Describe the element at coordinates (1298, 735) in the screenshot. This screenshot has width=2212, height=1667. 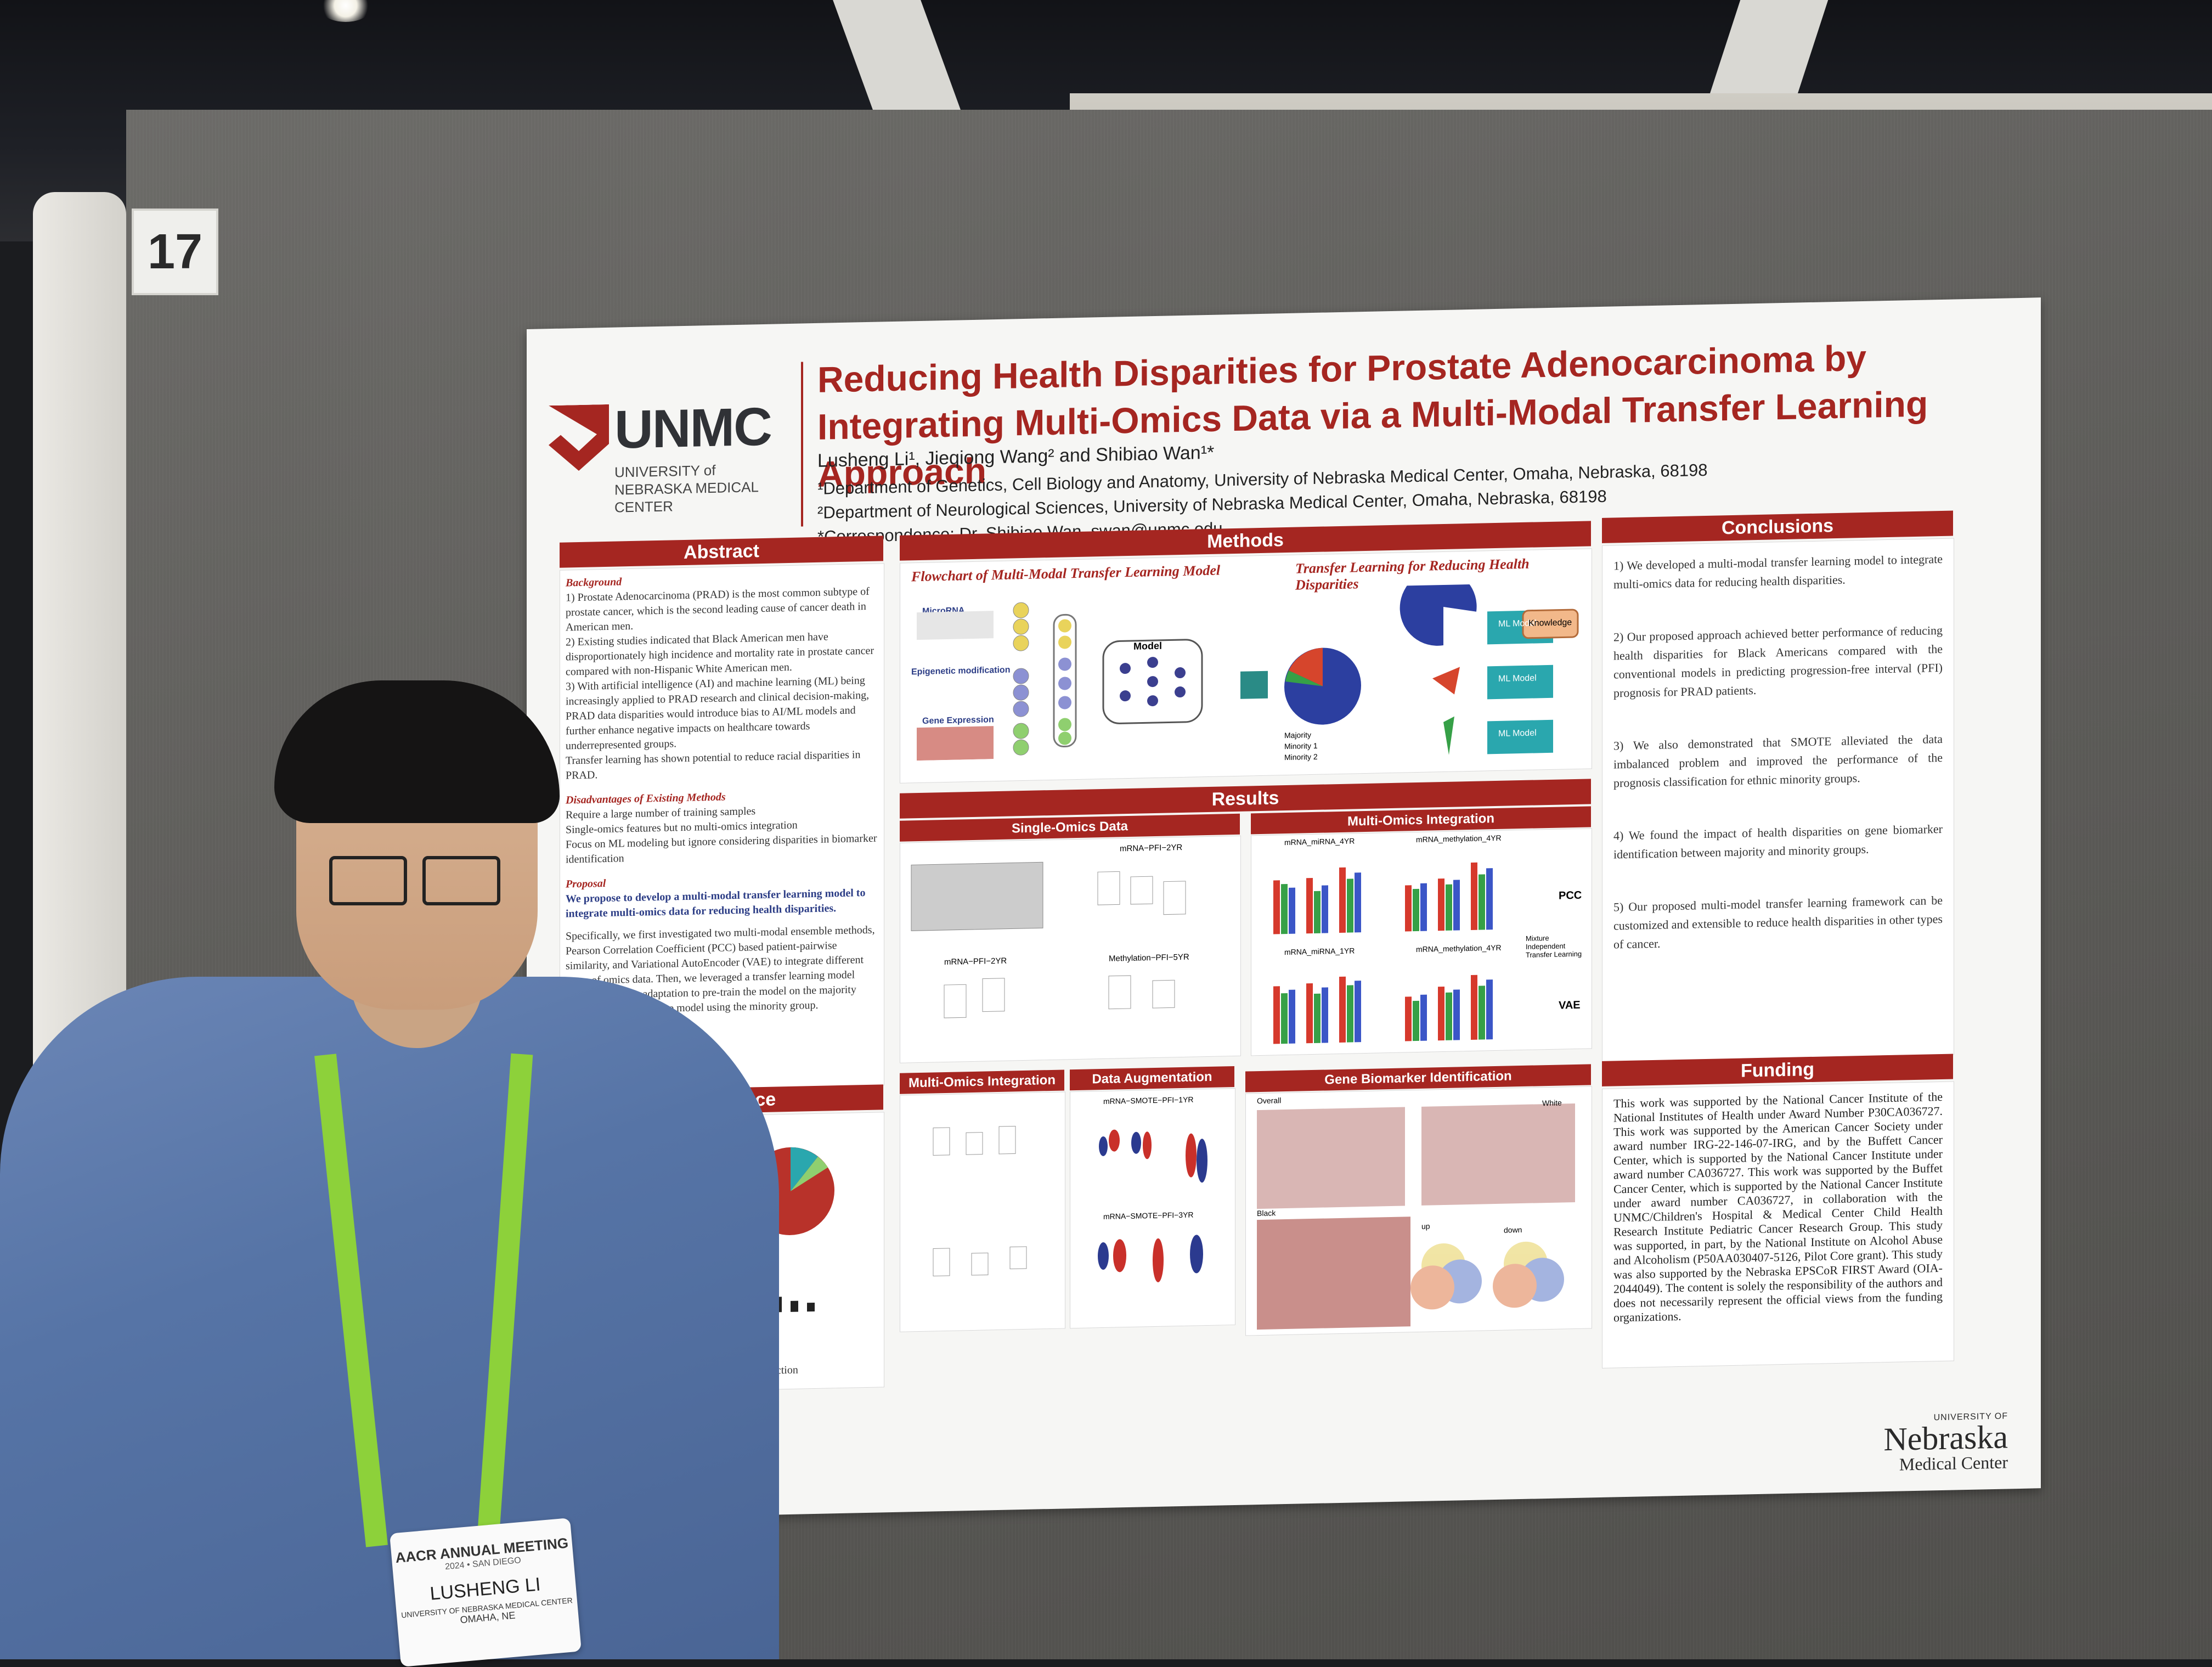
I see `legend-majority: Majority` at that location.